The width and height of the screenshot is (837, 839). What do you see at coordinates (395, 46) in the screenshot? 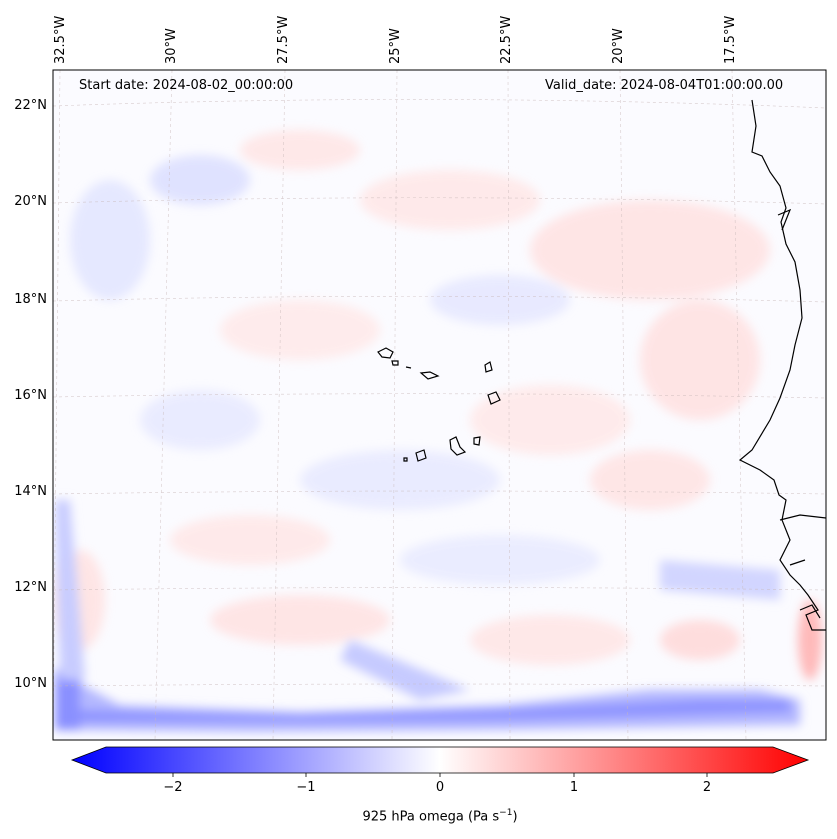
I see `lon-label-25w: 25°W` at bounding box center [395, 46].